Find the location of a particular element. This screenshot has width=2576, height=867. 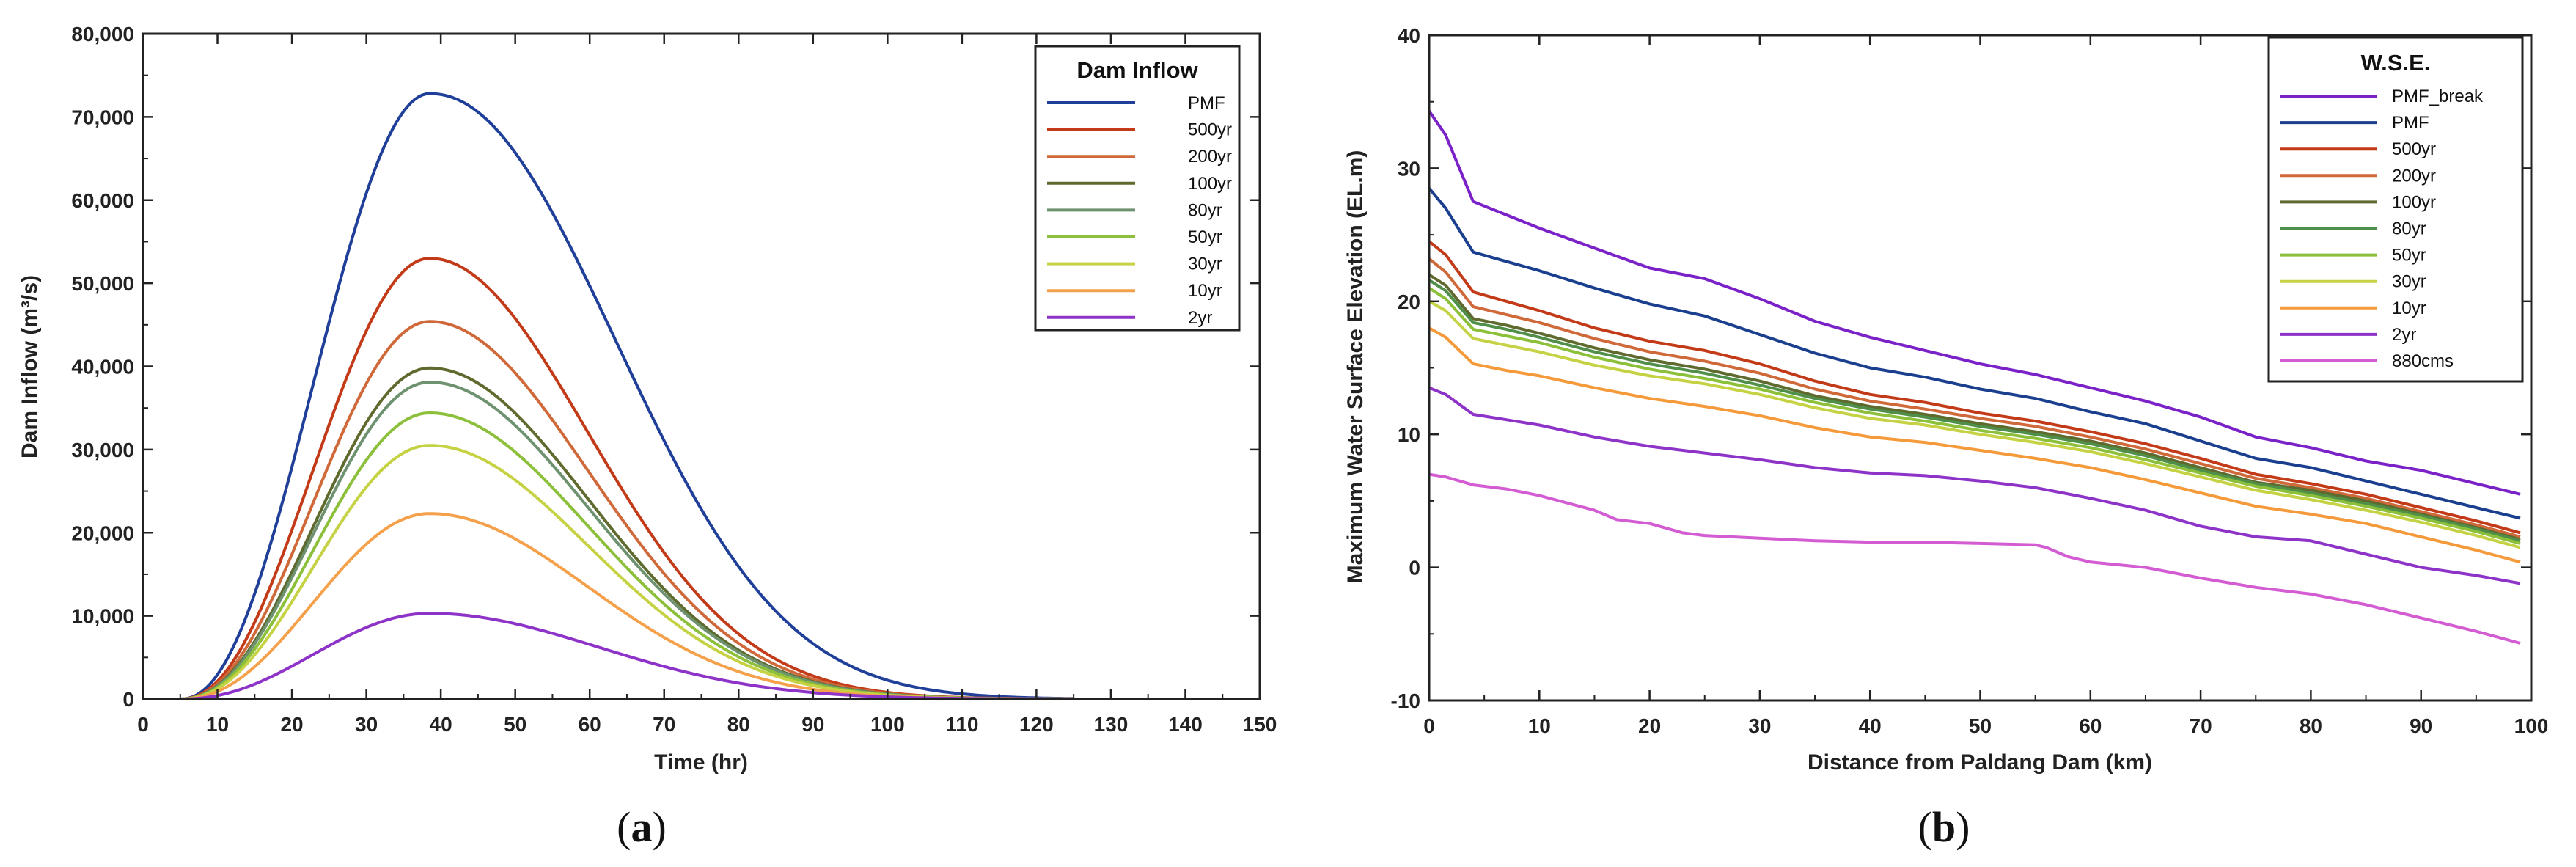

y-tick-label: 40 is located at coordinates (1409, 35).